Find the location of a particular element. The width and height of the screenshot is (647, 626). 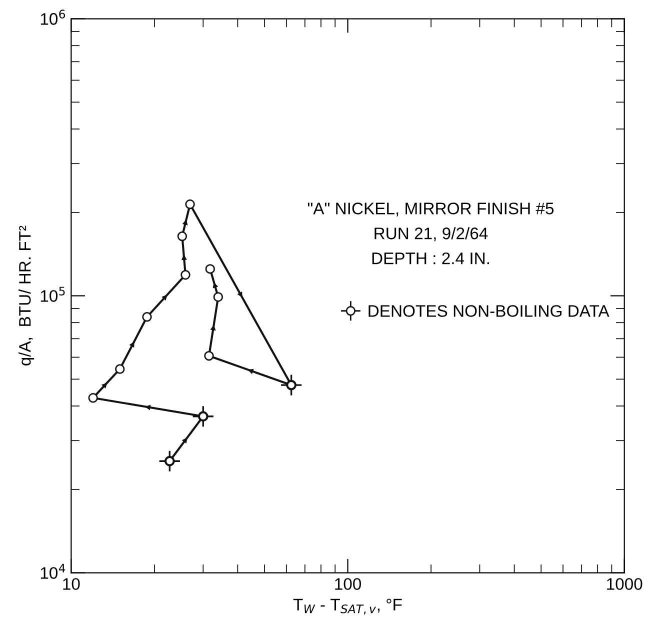

annotation: "A" NICKEL, MIRROR FINISH #5 is located at coordinates (431, 209).